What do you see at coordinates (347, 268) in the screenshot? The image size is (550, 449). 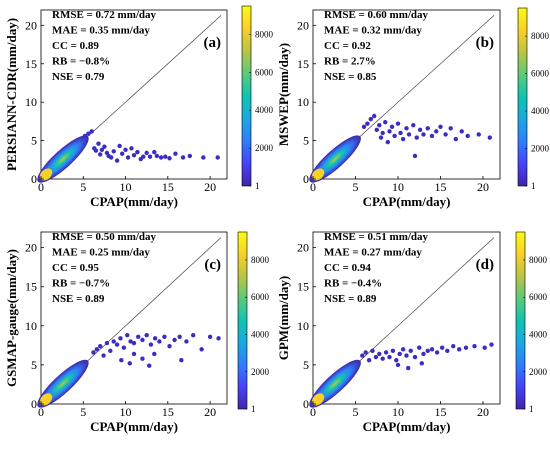 I see `stat-line: CC = 0.94` at bounding box center [347, 268].